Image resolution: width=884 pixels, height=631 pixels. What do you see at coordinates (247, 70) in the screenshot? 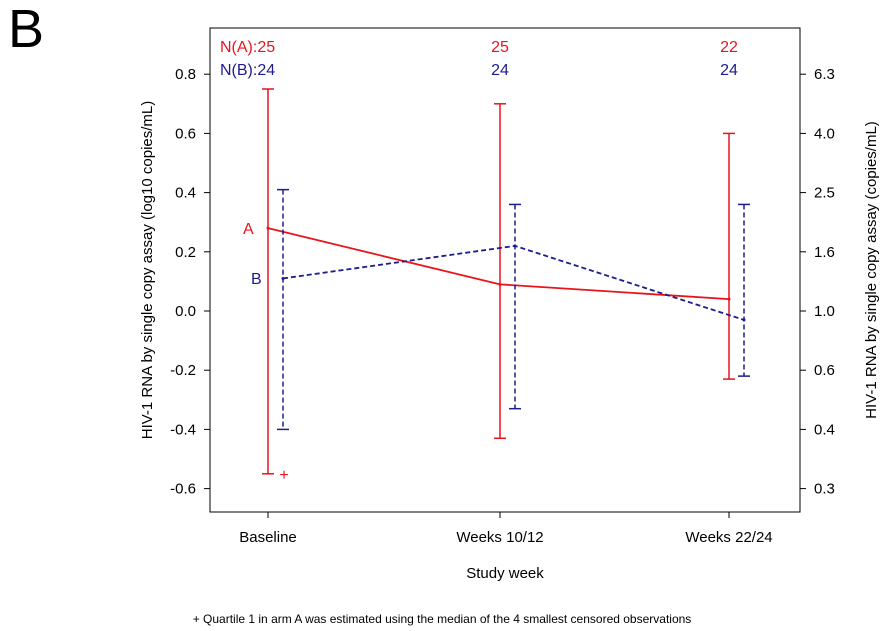
I see `count-label: N(B):24` at bounding box center [247, 70].